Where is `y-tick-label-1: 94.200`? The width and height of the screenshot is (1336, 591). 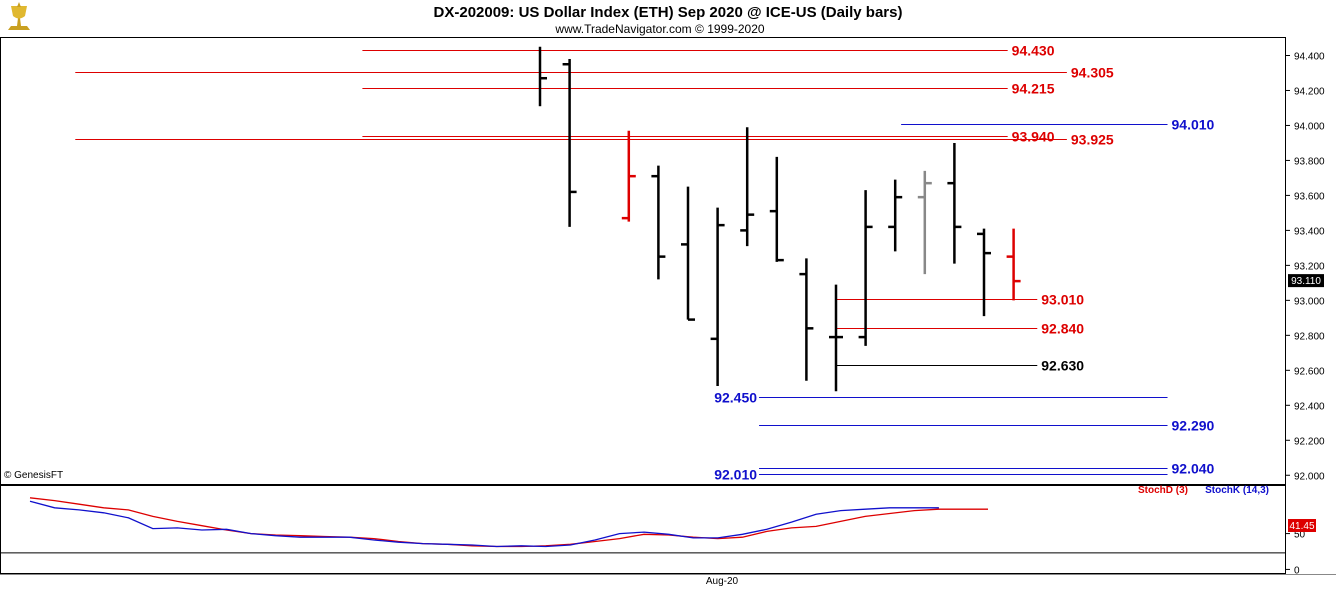
y-tick-label-1: 94.200 is located at coordinates (1309, 91).